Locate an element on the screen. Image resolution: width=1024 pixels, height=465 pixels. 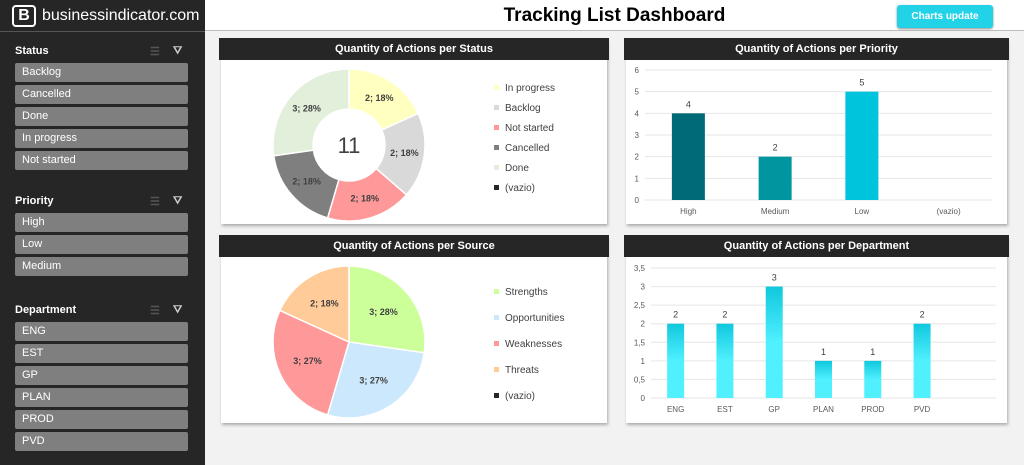
legend-item: Cancelled is located at coordinates (527, 148).